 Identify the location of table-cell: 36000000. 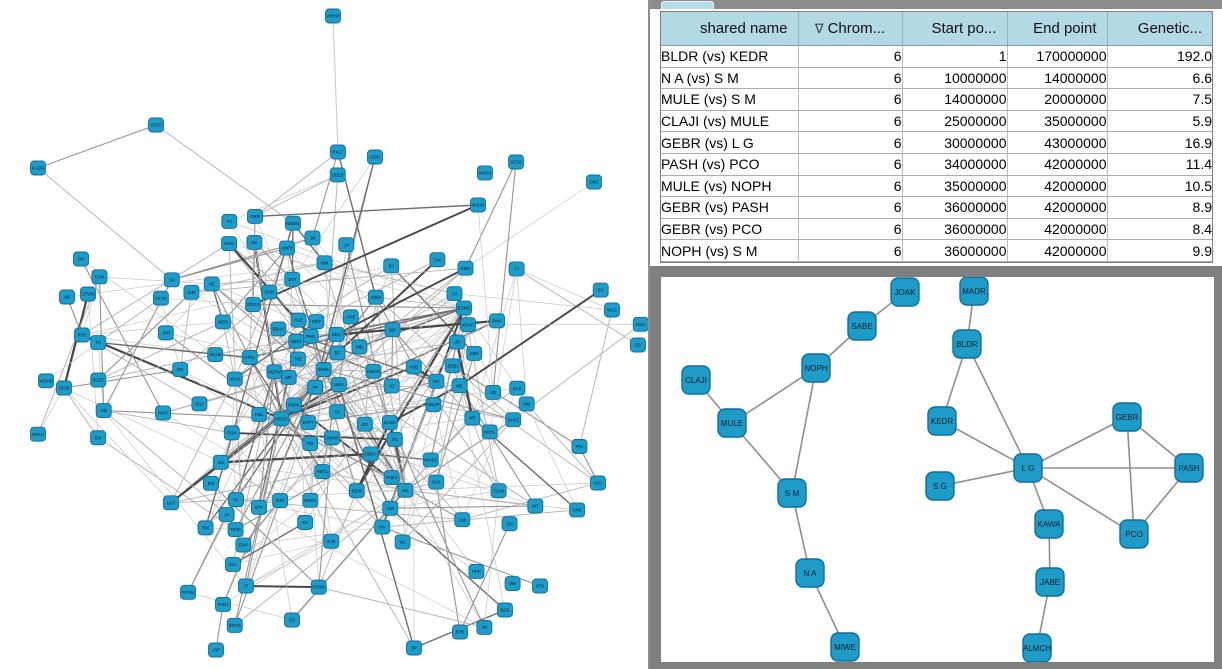
(954, 250).